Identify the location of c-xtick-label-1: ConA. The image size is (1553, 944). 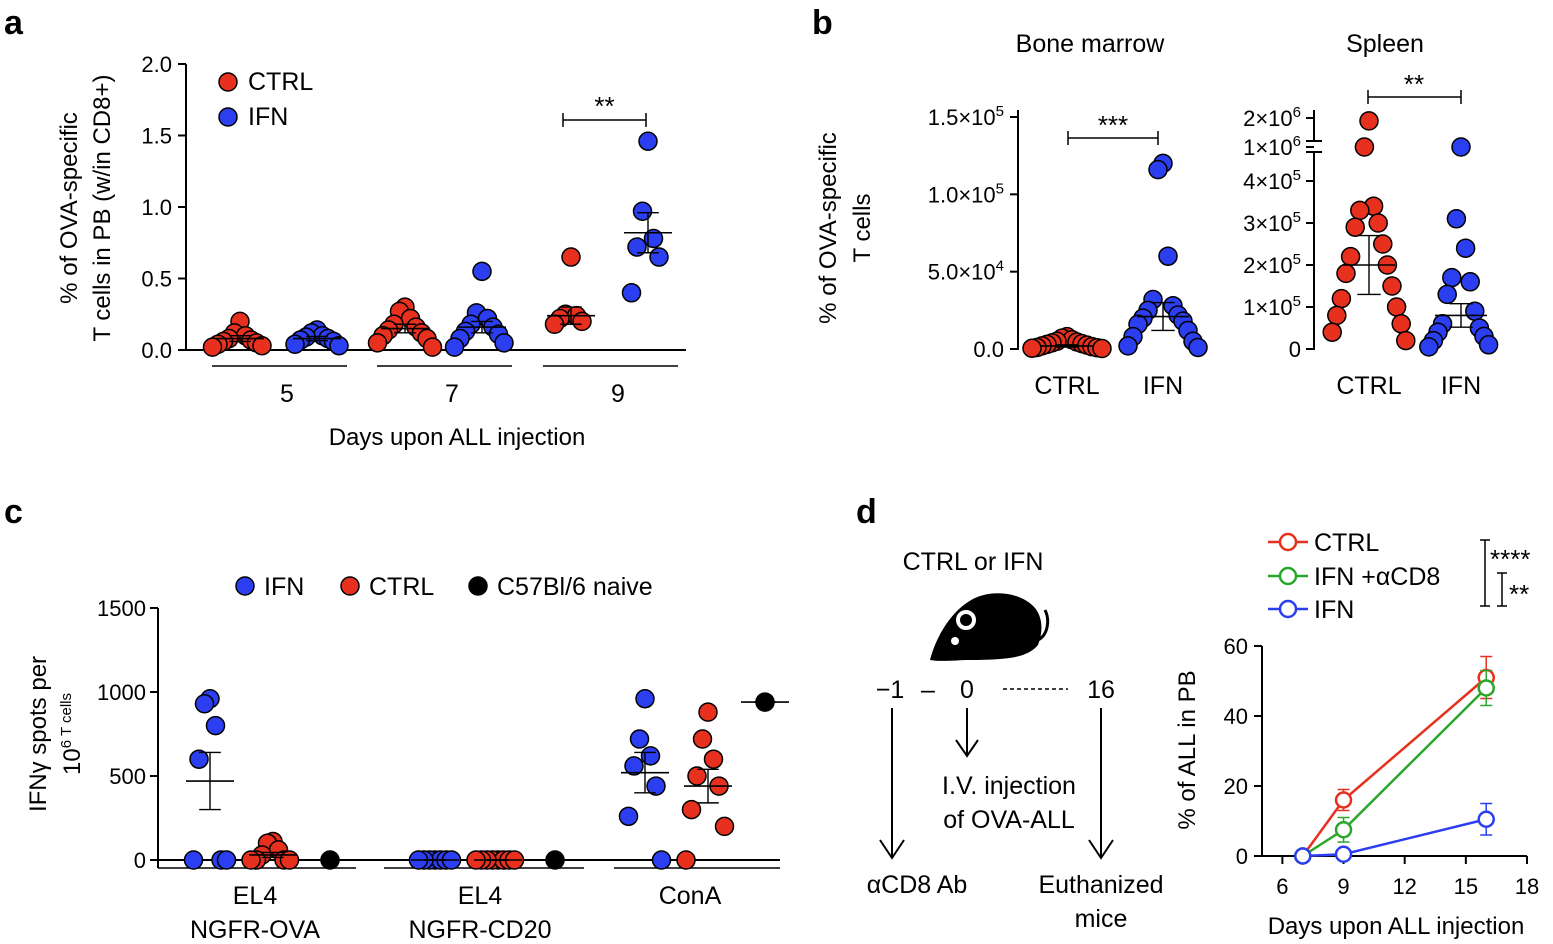
(690, 896).